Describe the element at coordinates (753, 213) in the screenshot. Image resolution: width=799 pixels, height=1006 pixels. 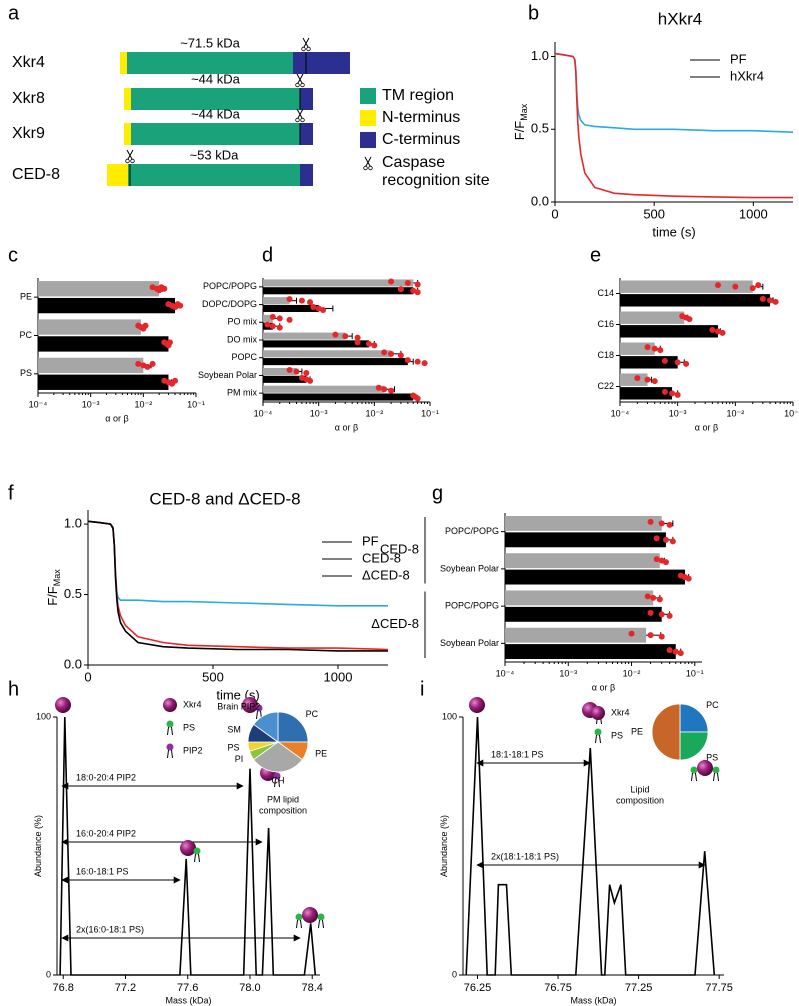
I see `x-tick-label: 1000` at that location.